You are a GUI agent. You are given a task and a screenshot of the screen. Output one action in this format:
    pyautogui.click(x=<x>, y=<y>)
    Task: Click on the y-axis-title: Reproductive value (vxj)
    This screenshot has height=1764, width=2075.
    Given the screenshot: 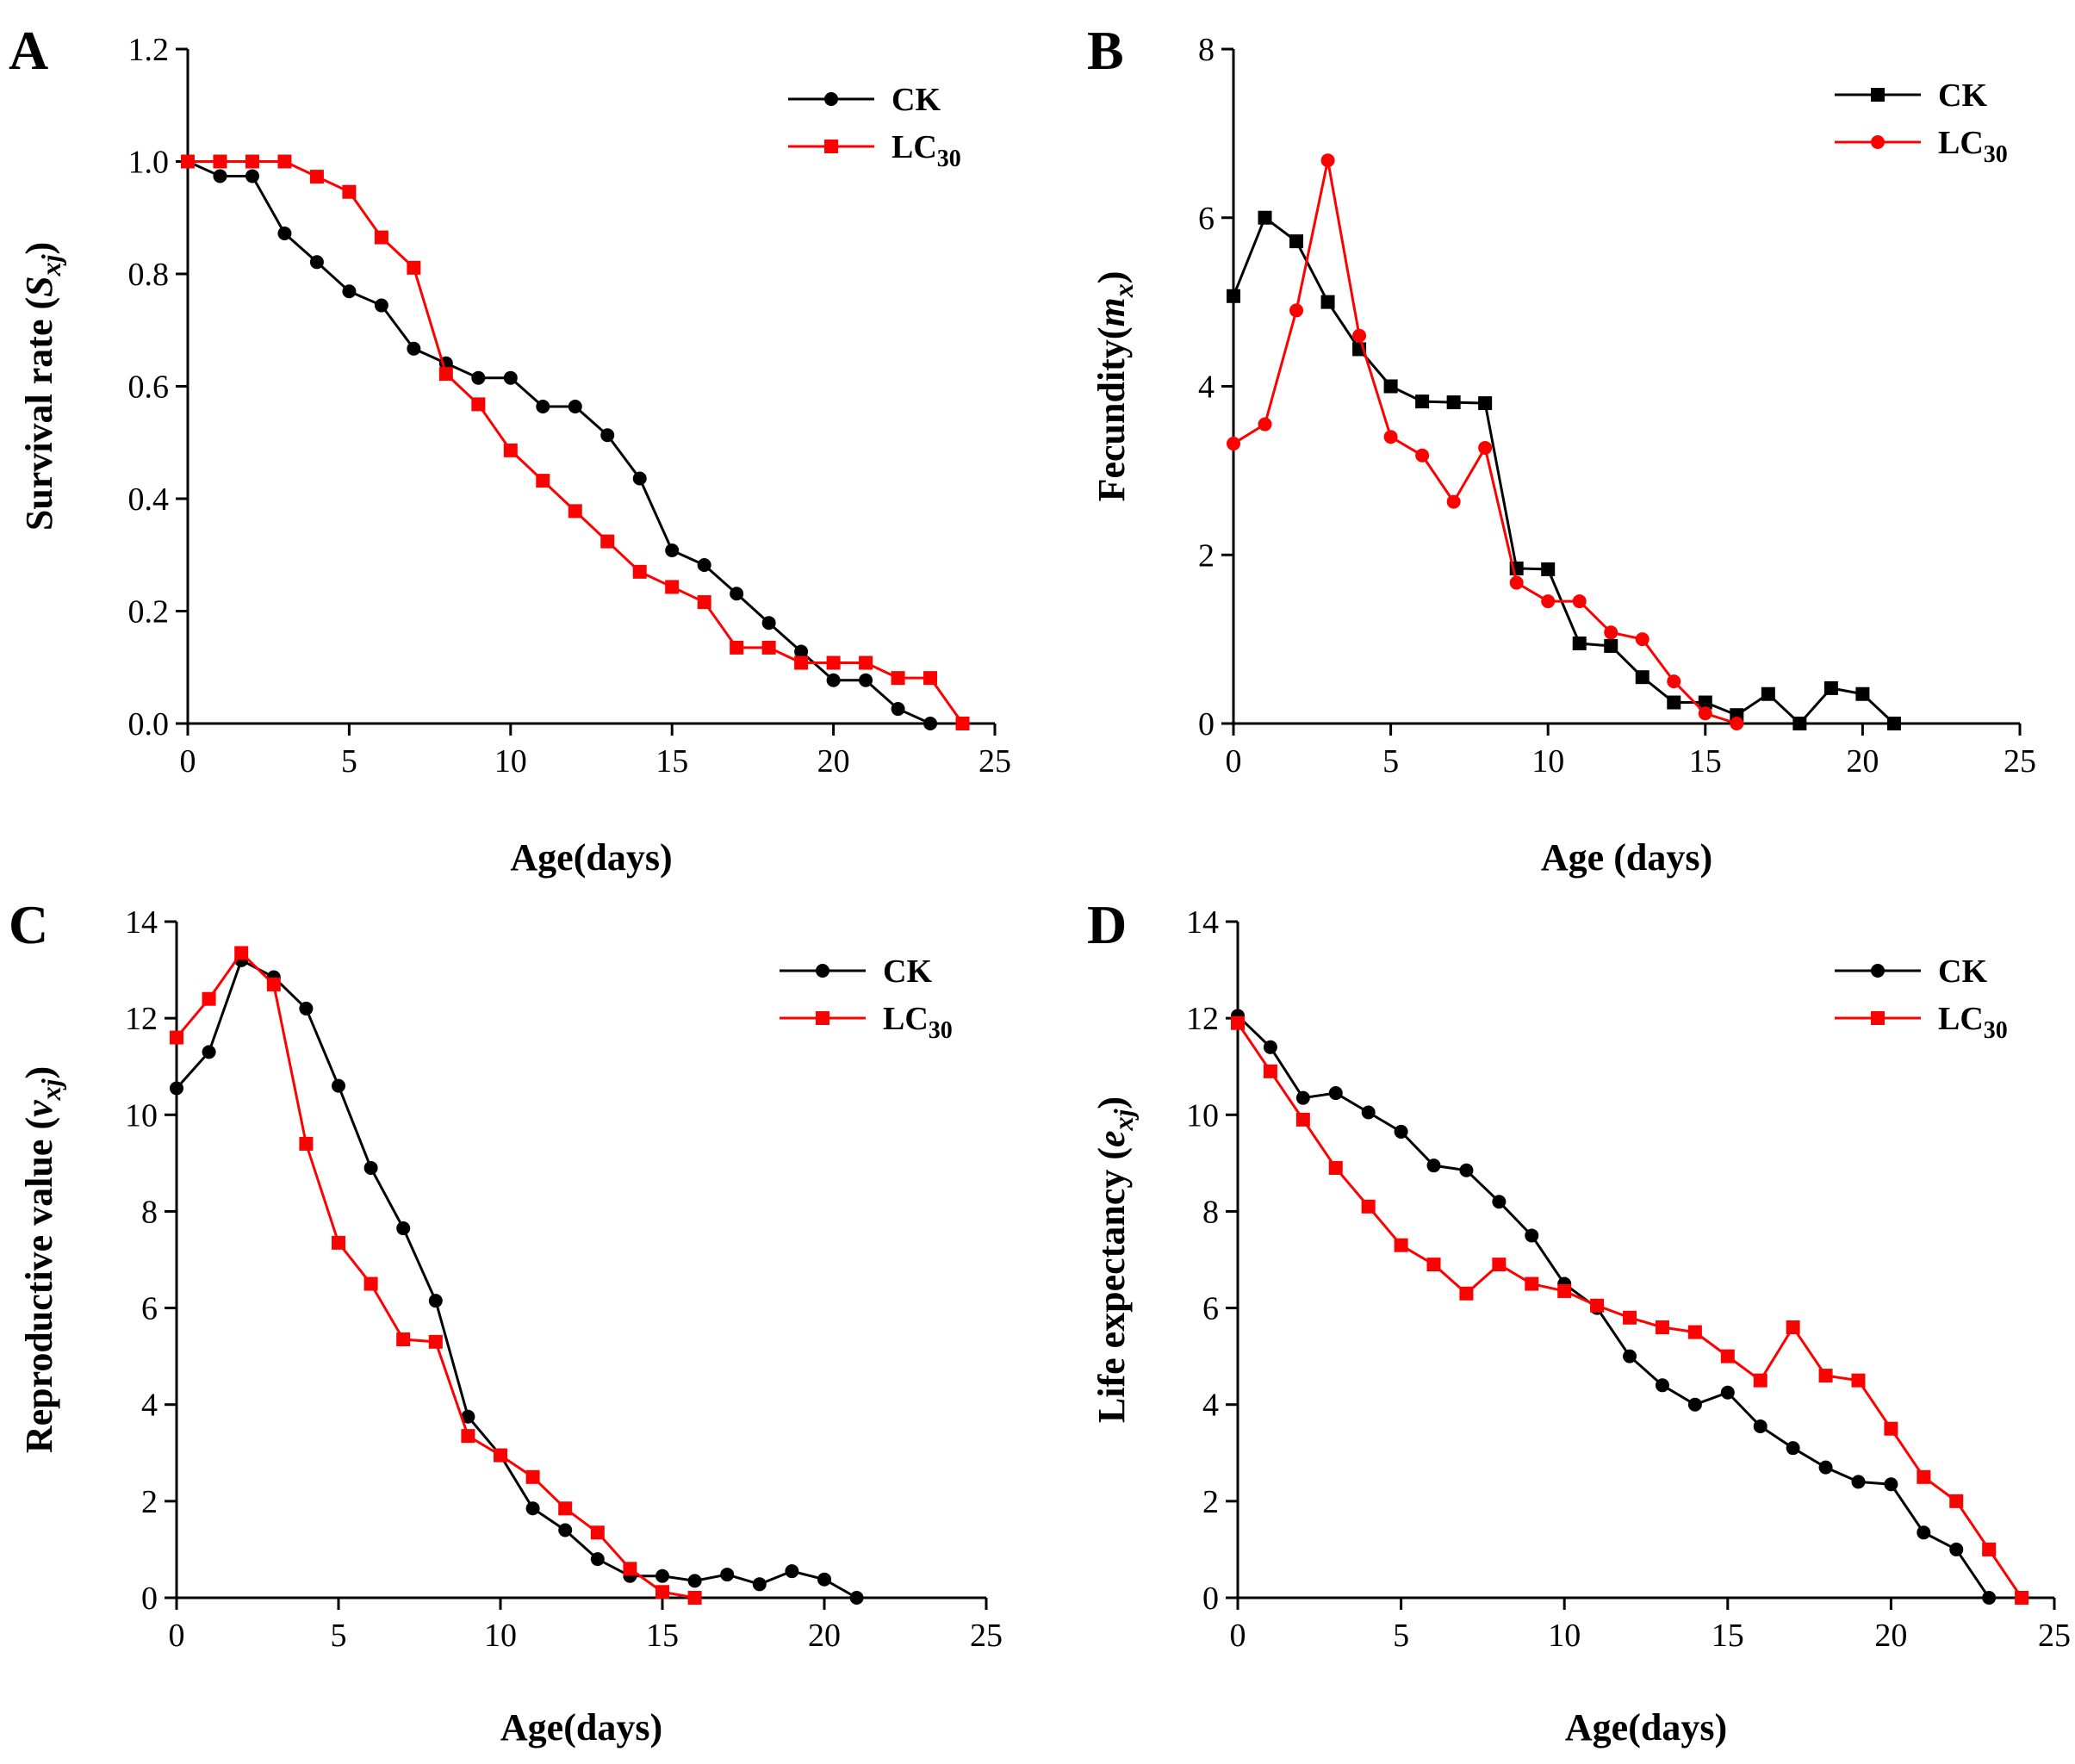 What is the action you would take?
    pyautogui.click(x=42, y=1259)
    